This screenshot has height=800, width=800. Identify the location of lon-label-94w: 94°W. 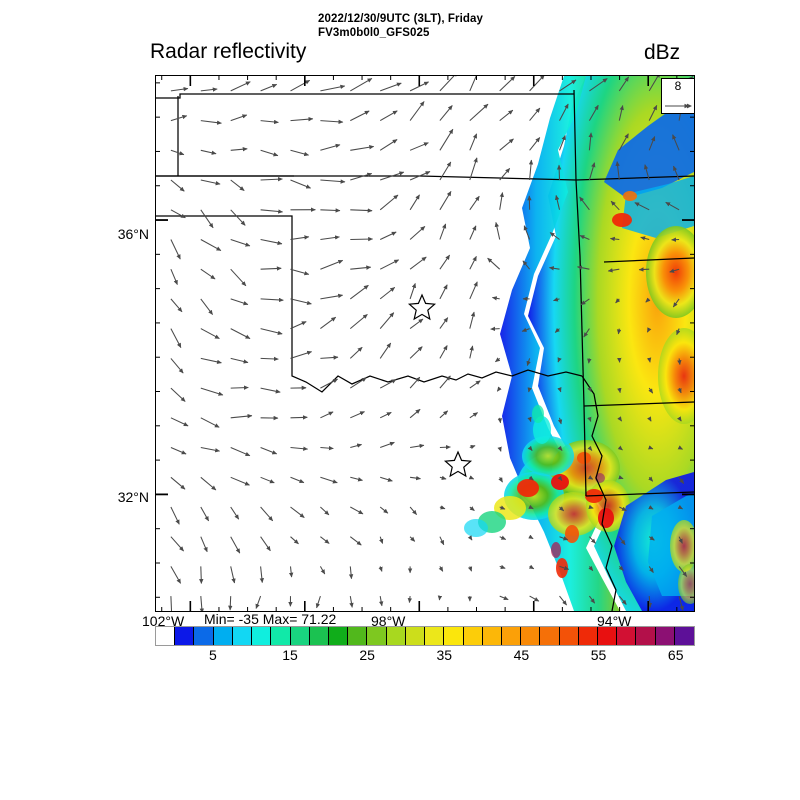
(614, 621).